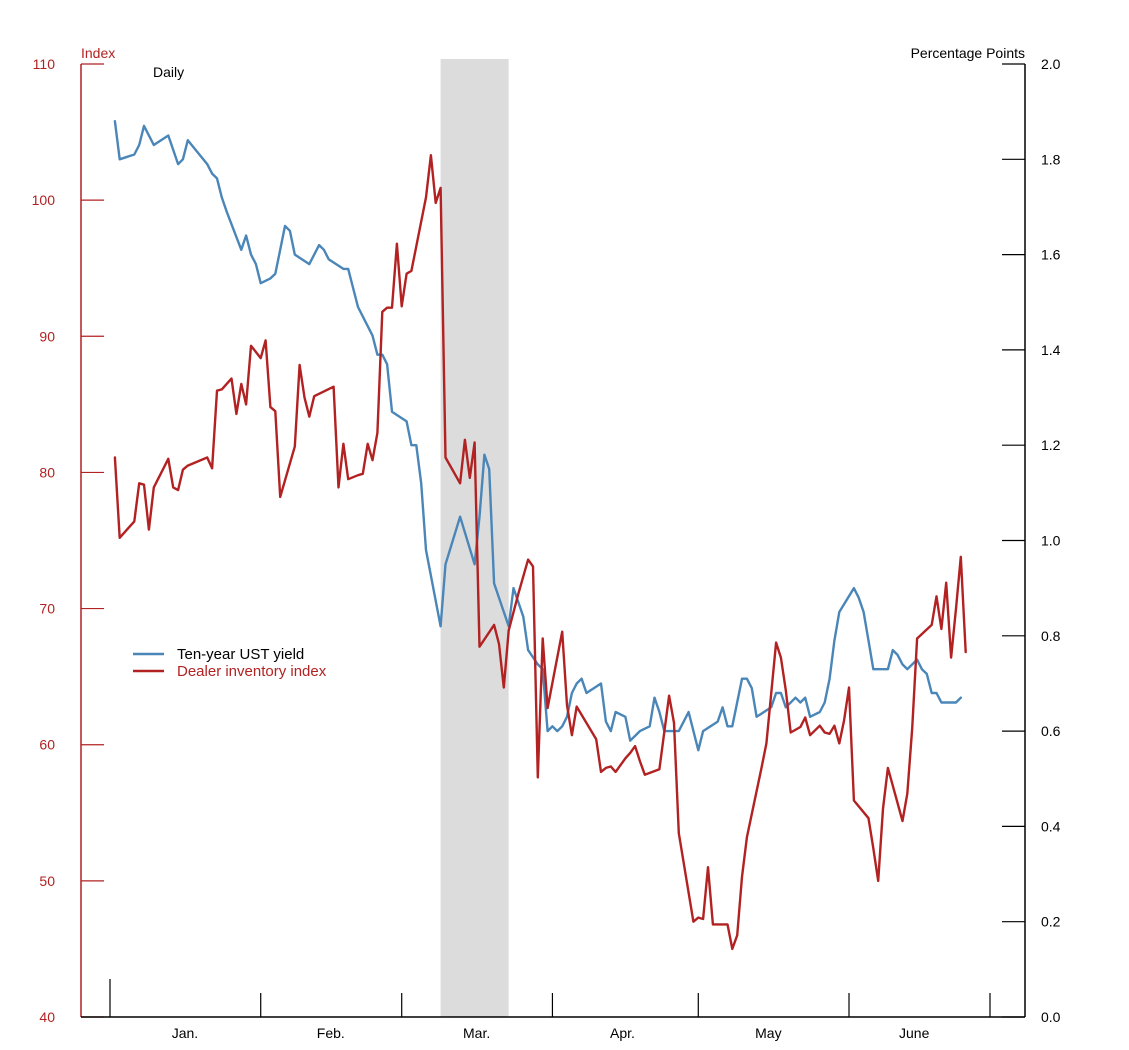  I want to click on right-axis-title: Percentage Points, so click(968, 53).